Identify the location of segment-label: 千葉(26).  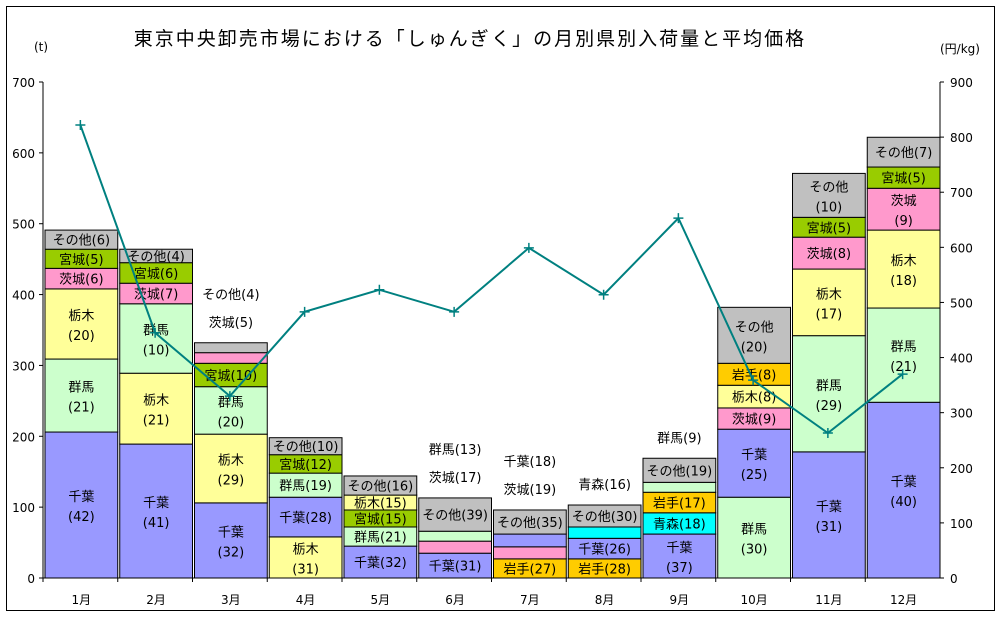
(604, 550).